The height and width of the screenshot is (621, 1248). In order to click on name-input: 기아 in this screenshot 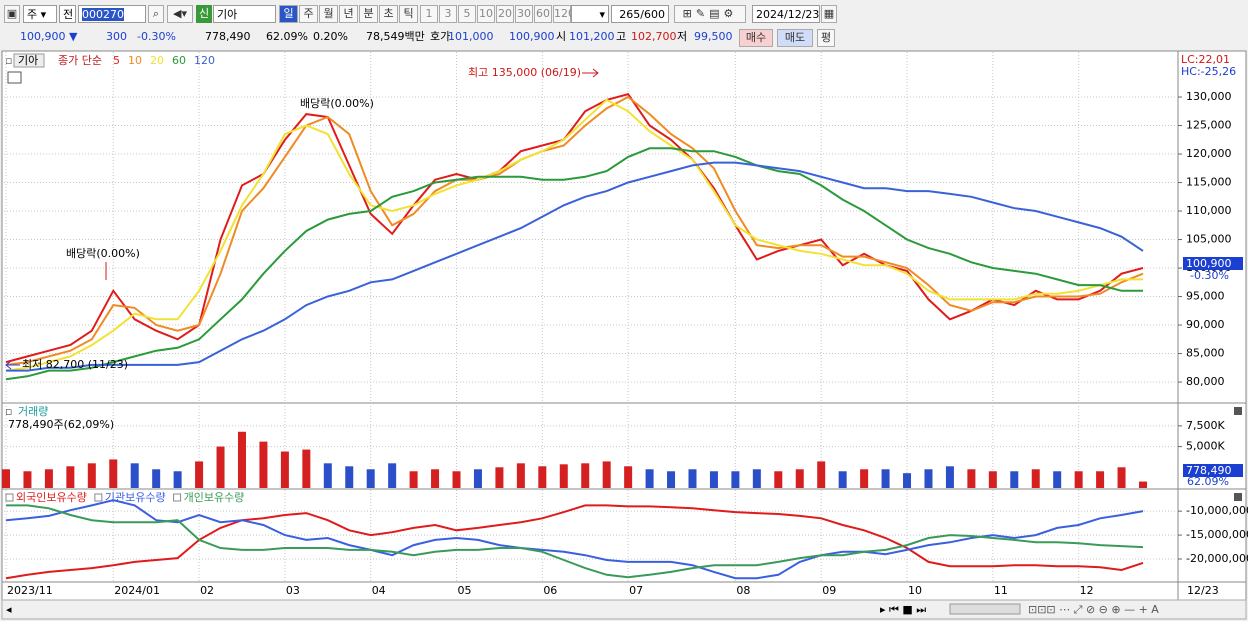, I will do `click(244, 14)`.